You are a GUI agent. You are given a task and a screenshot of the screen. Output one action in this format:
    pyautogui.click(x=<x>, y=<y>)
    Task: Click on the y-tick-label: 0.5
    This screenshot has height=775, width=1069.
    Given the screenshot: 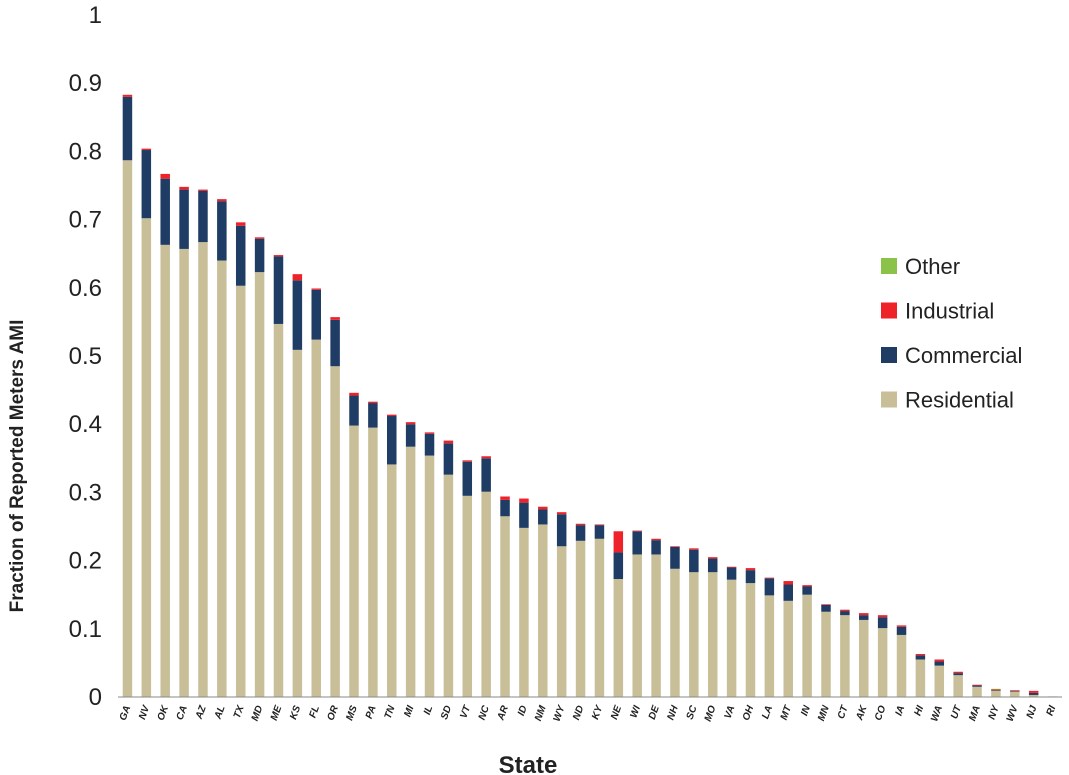 What is the action you would take?
    pyautogui.click(x=85, y=356)
    